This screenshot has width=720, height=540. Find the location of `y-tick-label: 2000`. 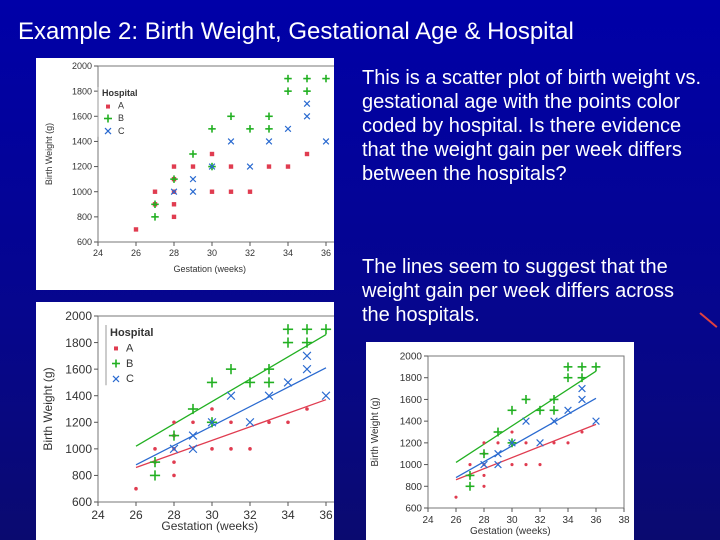

y-tick-label: 2000 is located at coordinates (82, 66).